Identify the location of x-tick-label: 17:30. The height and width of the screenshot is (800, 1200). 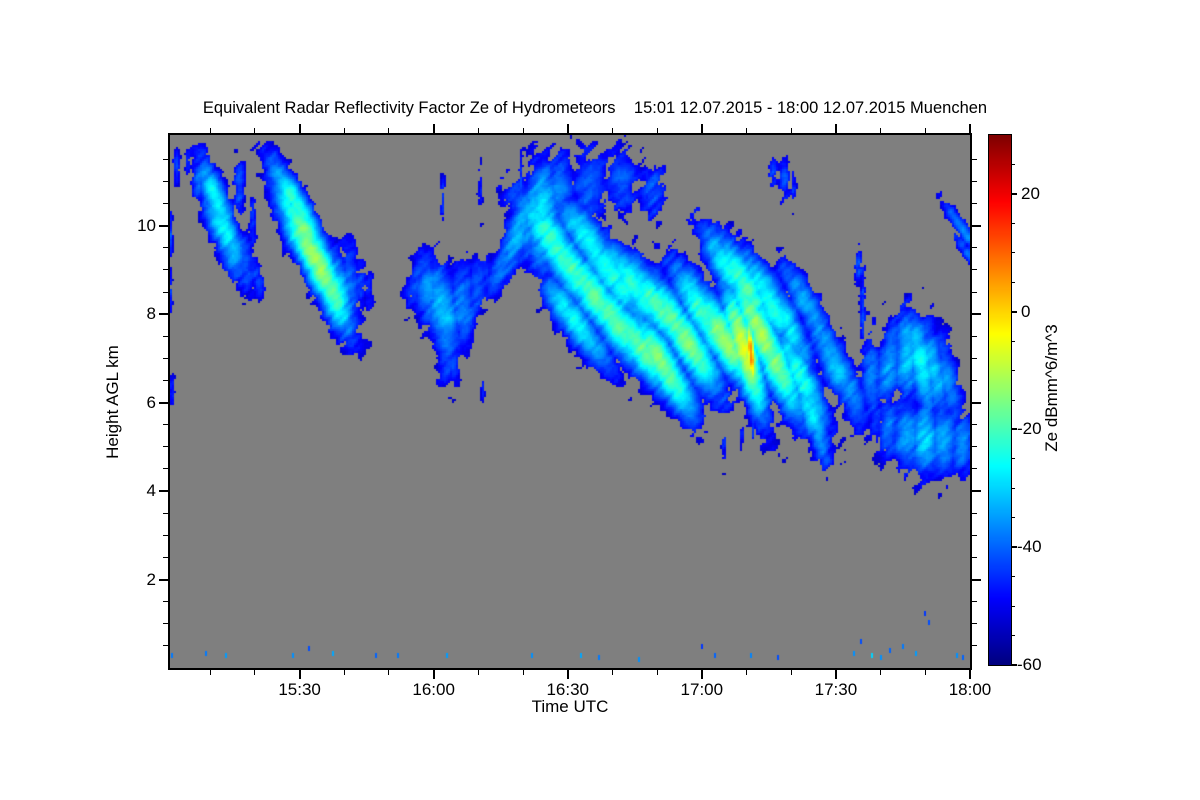
(836, 689).